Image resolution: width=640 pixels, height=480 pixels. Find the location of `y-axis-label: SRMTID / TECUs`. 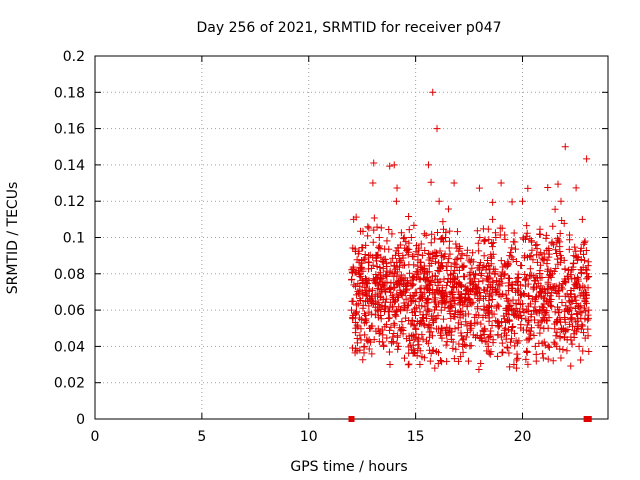

y-axis-label: SRMTID / TECUs is located at coordinates (13, 238).